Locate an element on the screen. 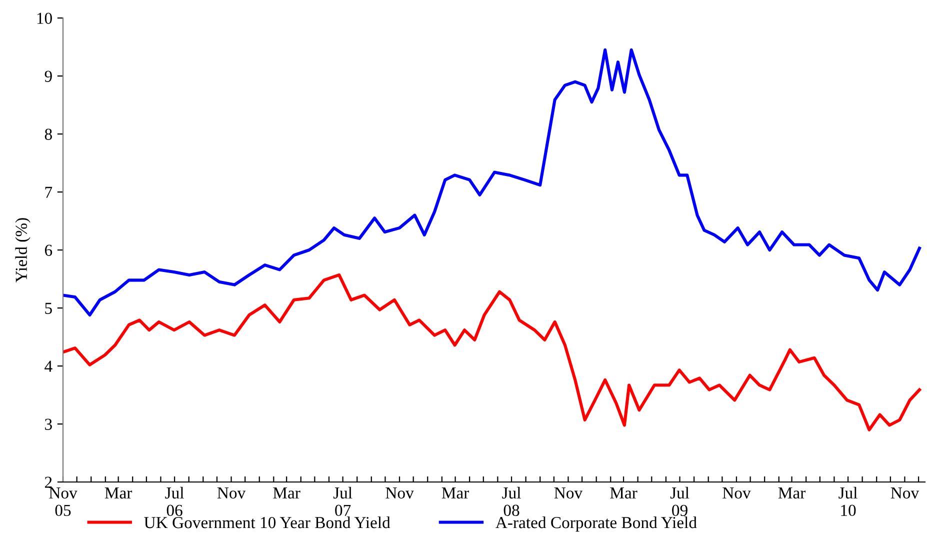  x-tick-label: Jul 08 is located at coordinates (511, 501).